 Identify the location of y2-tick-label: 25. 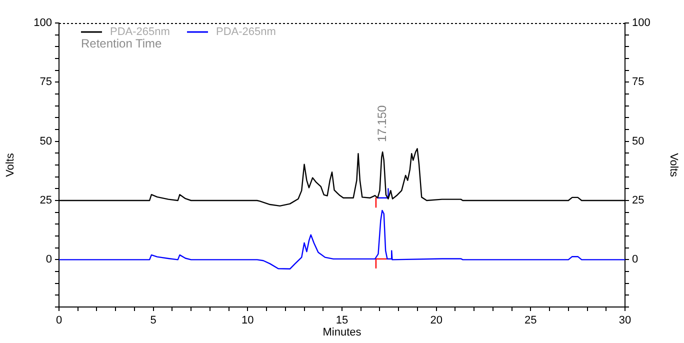
(638, 200).